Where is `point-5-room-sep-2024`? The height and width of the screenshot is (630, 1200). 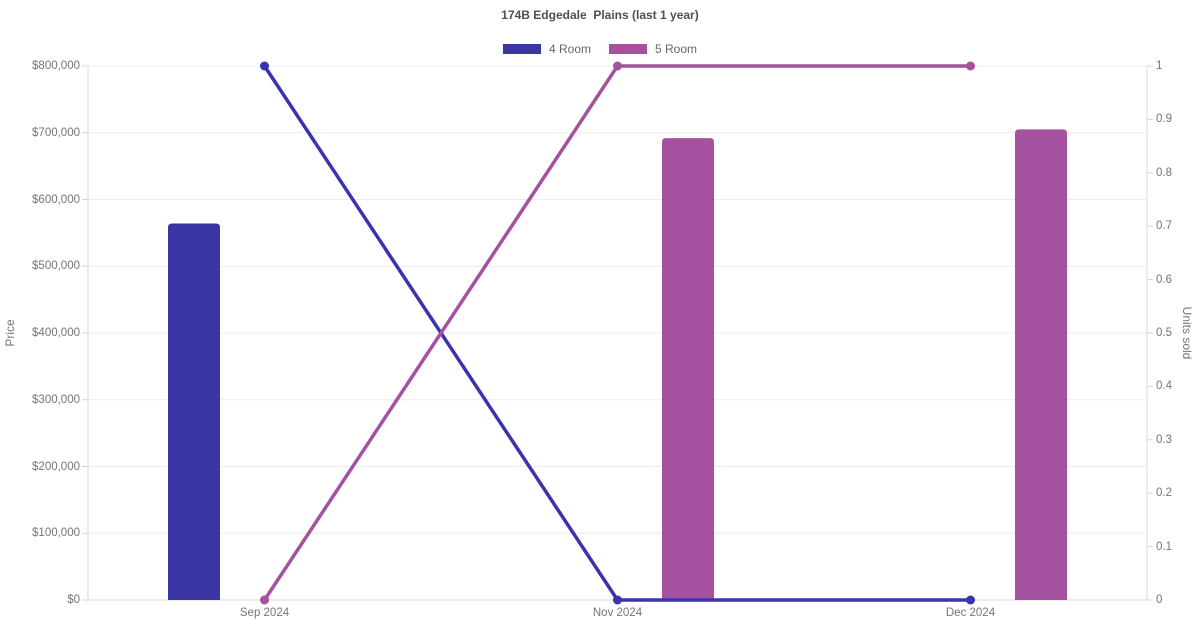
point-5-room-sep-2024 is located at coordinates (264, 600).